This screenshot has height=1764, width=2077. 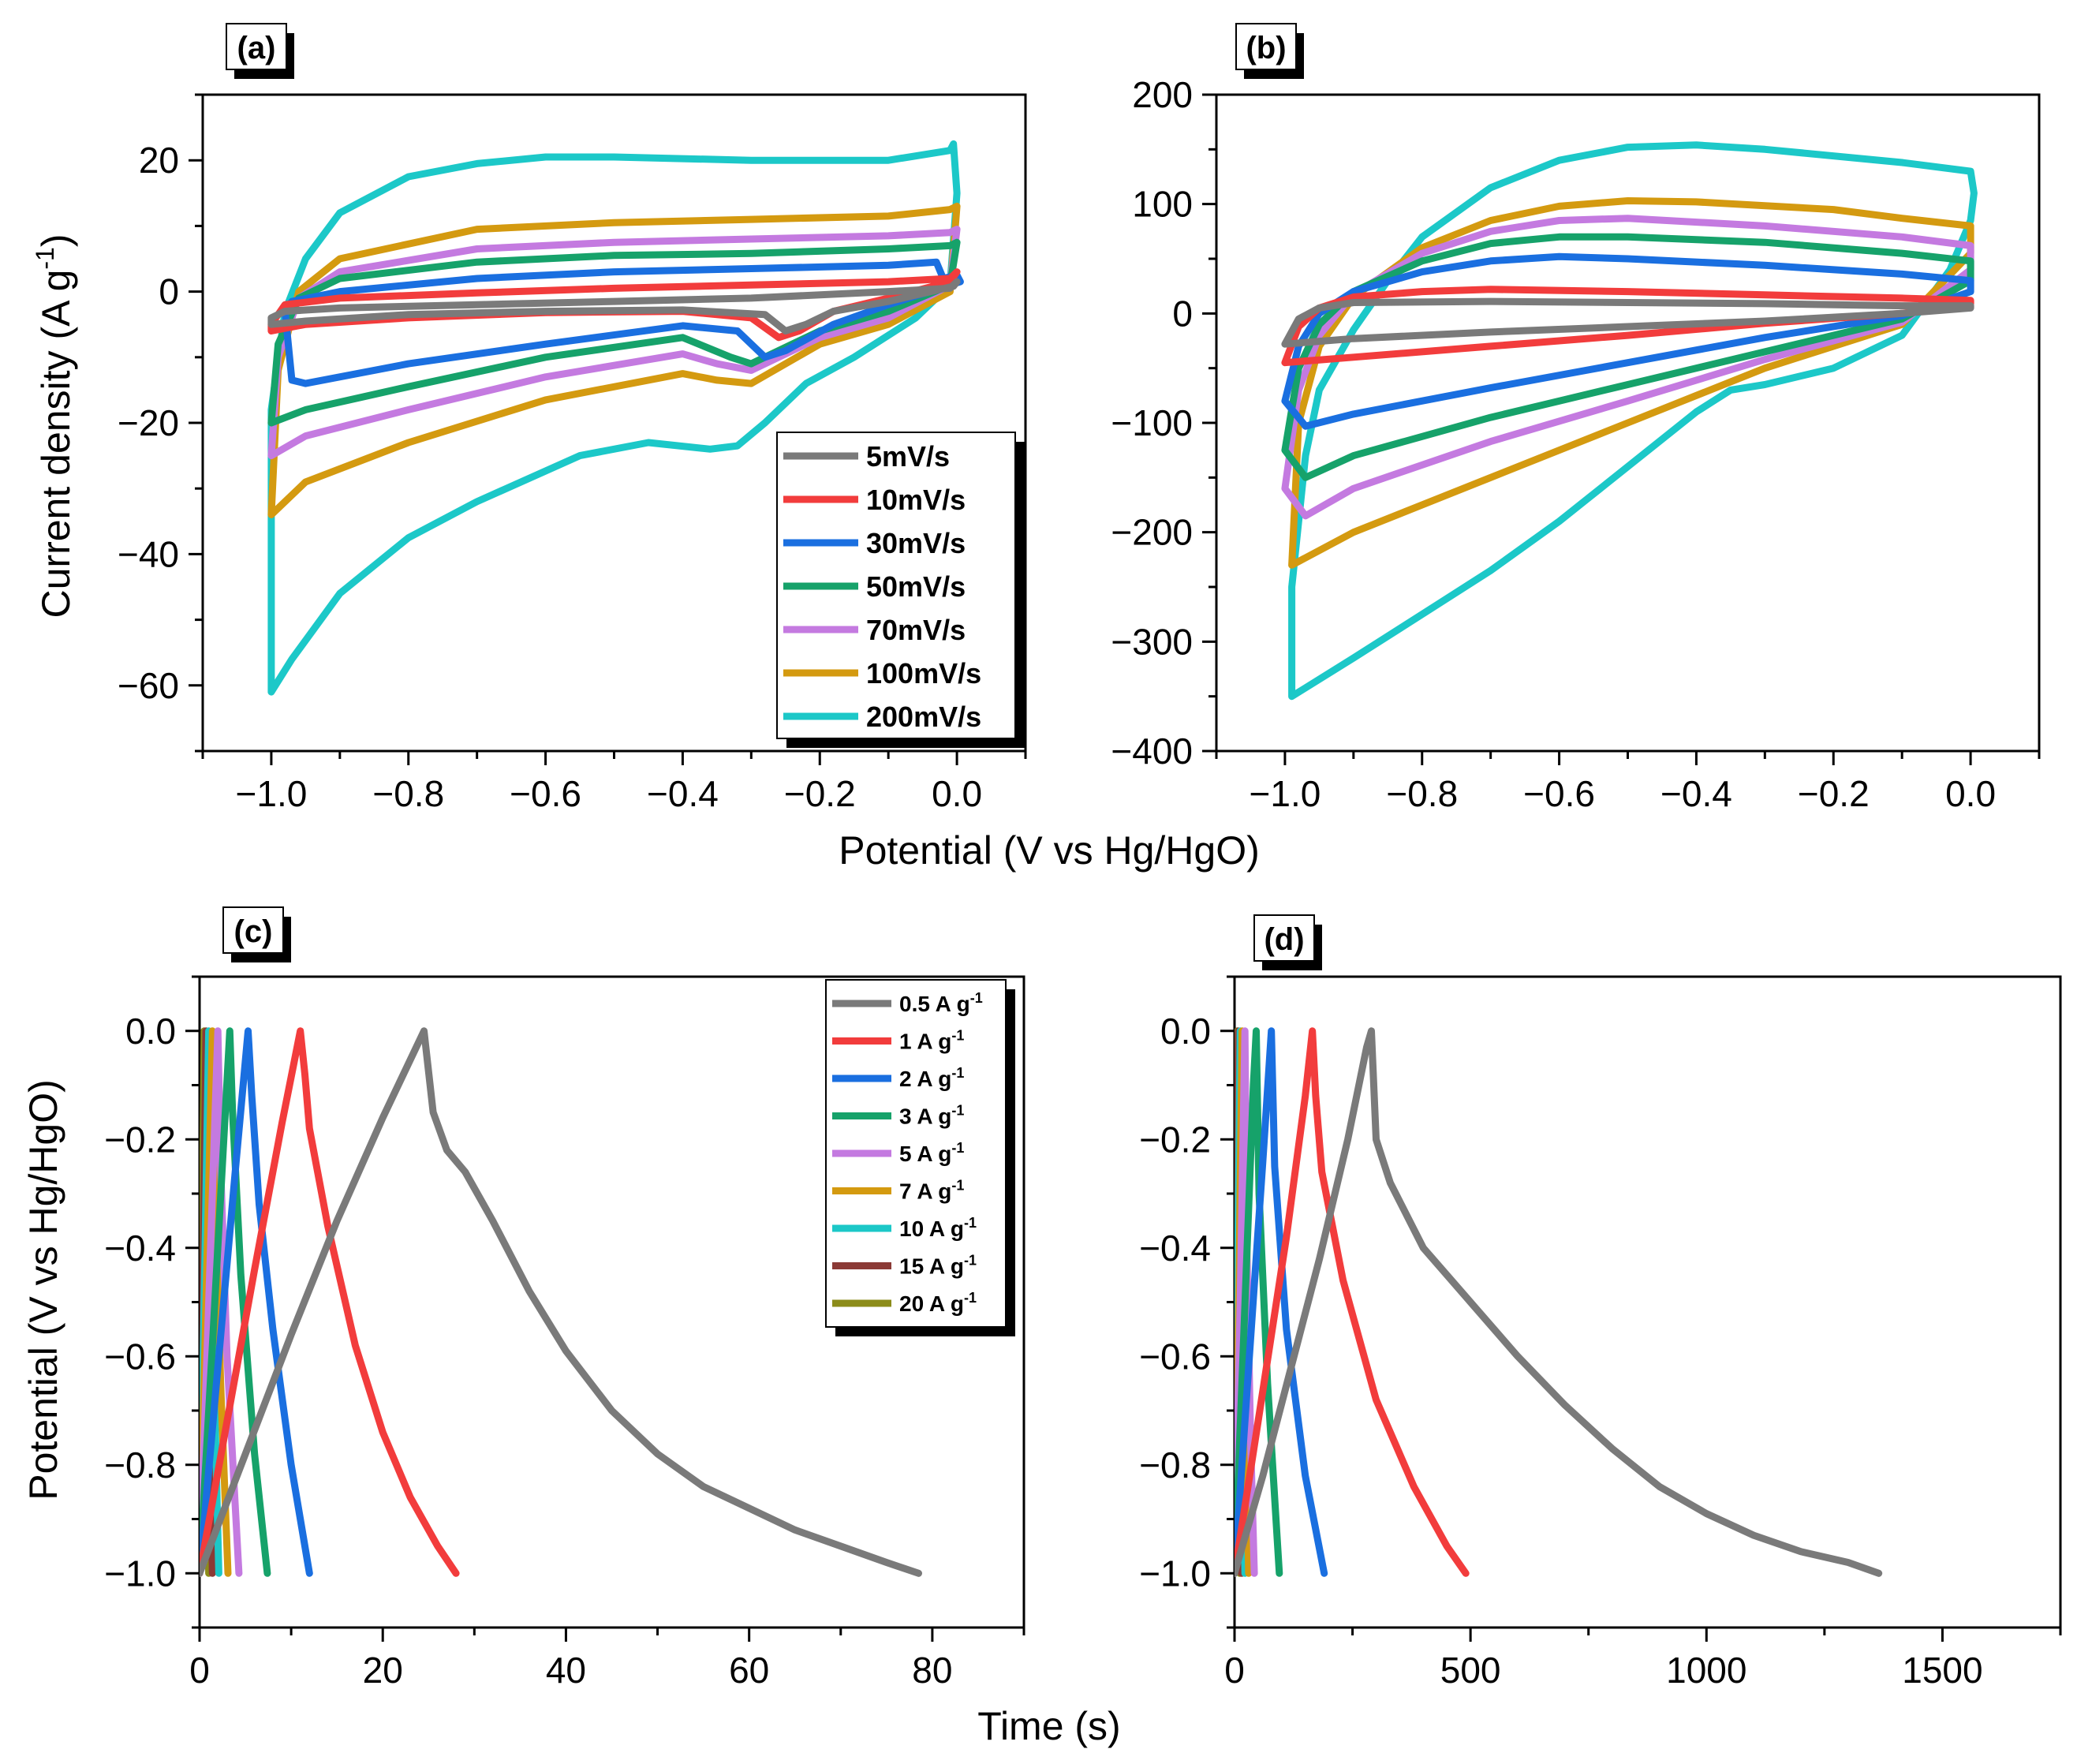 What do you see at coordinates (43, 1290) in the screenshot?
I see `gcd-ylabel: Potential (V vs Hg/HgO)` at bounding box center [43, 1290].